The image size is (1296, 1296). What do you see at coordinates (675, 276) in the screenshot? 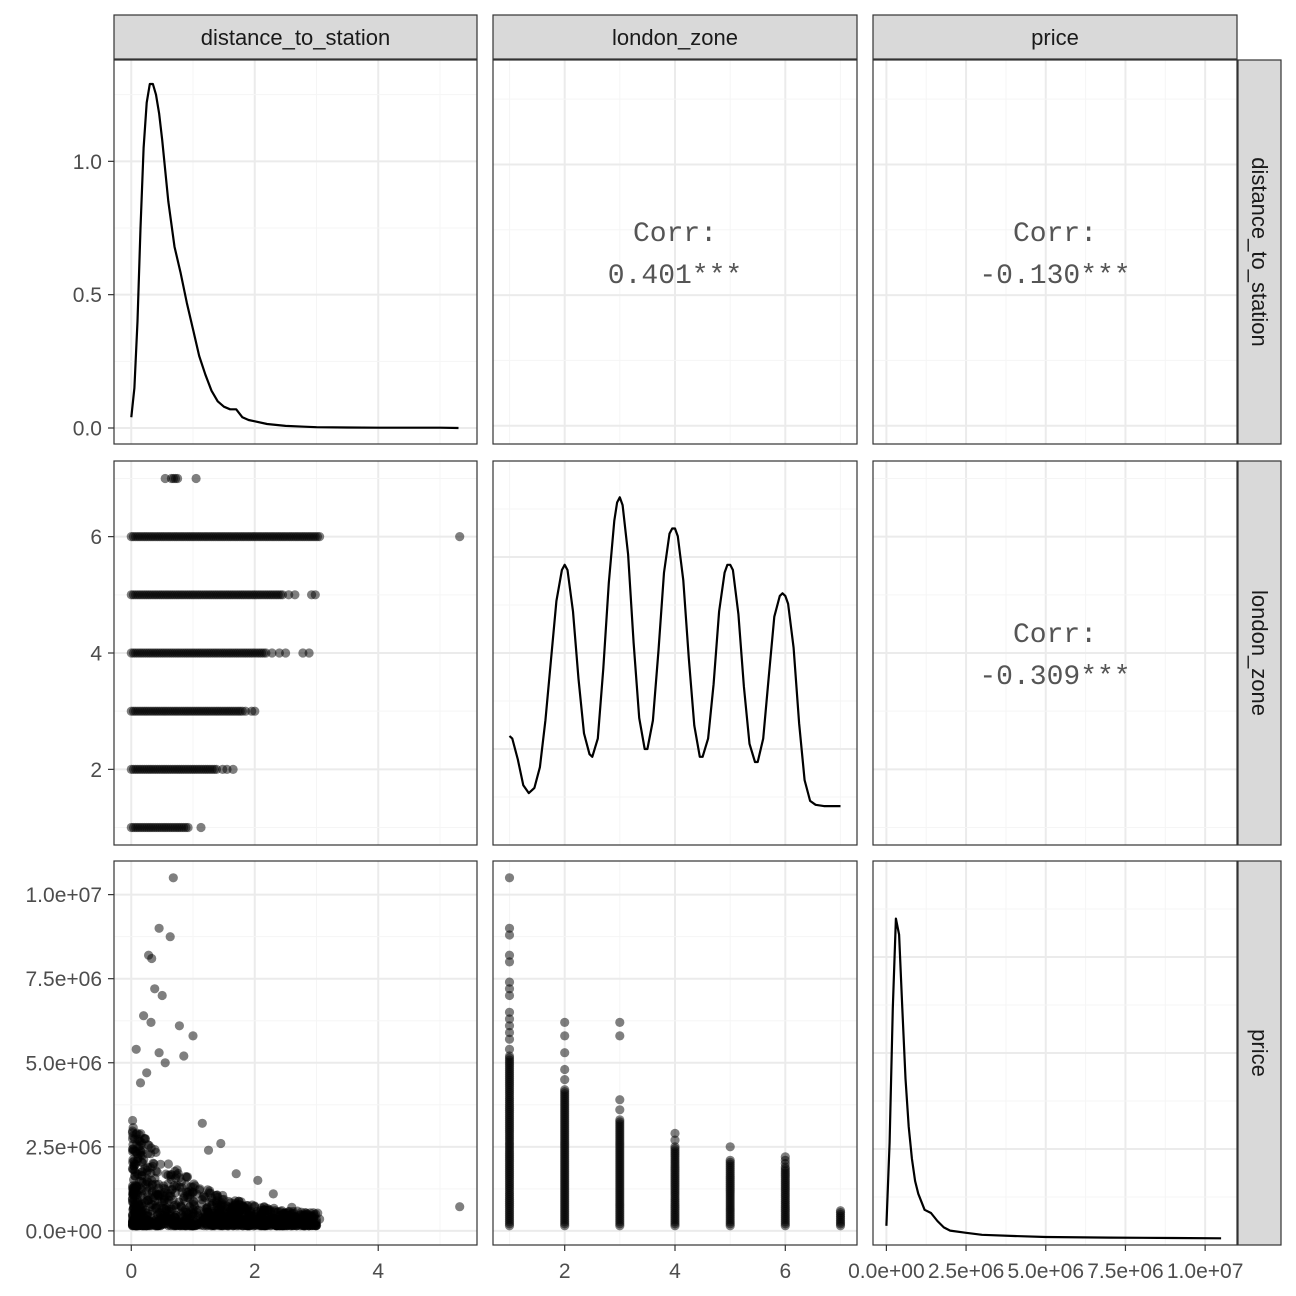
I see `corr-value: 0.401***` at bounding box center [675, 276].